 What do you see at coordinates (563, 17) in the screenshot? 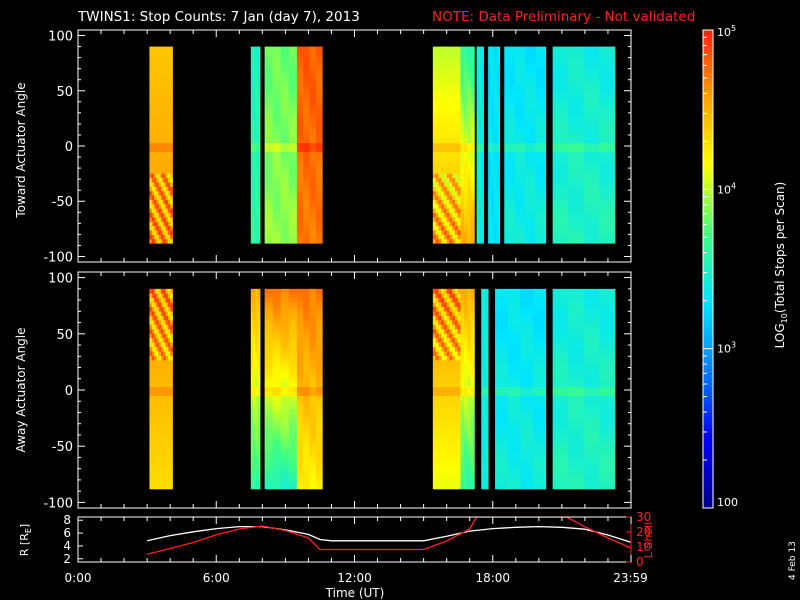
I see `preliminary-note: NOTE: Data Preliminary - Not validated` at bounding box center [563, 17].